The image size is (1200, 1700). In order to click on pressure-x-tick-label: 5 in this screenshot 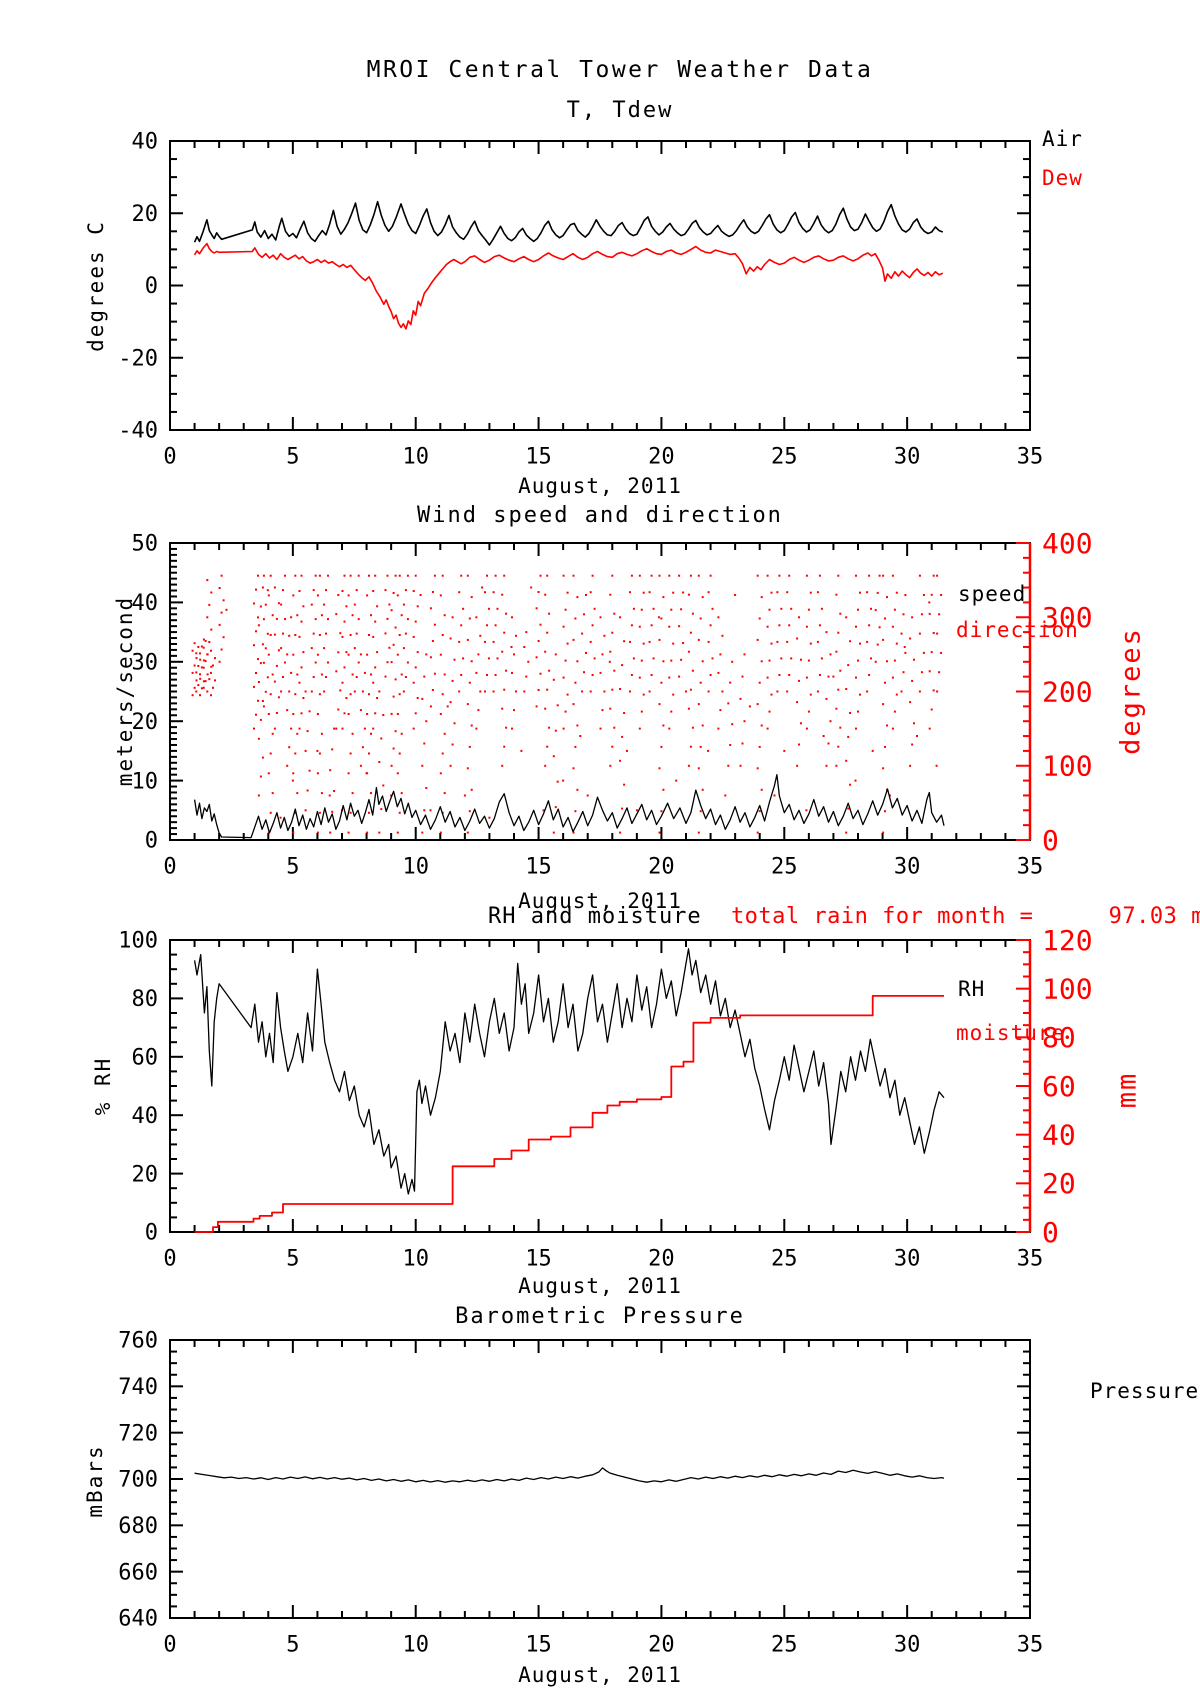, I will do `click(292, 1645)`.